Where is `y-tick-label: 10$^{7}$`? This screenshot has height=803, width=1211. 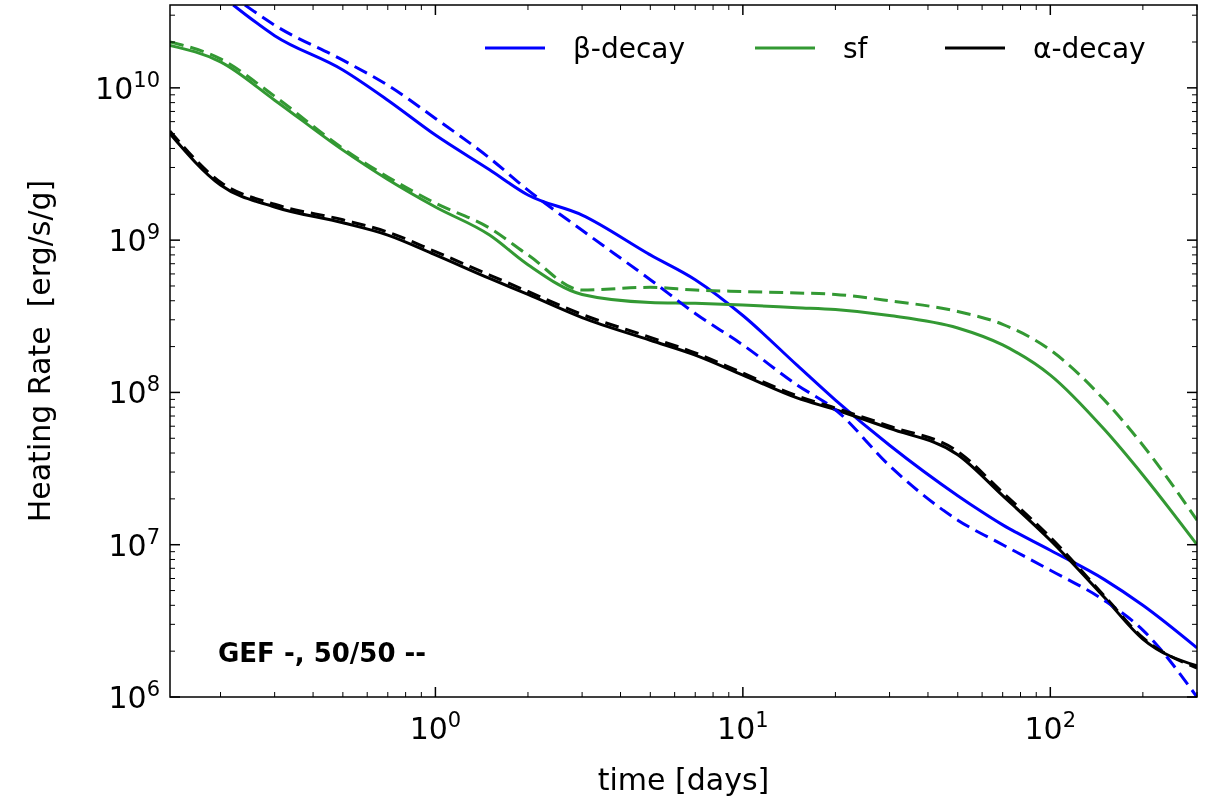 y-tick-label: 10$^{7}$ is located at coordinates (134, 543).